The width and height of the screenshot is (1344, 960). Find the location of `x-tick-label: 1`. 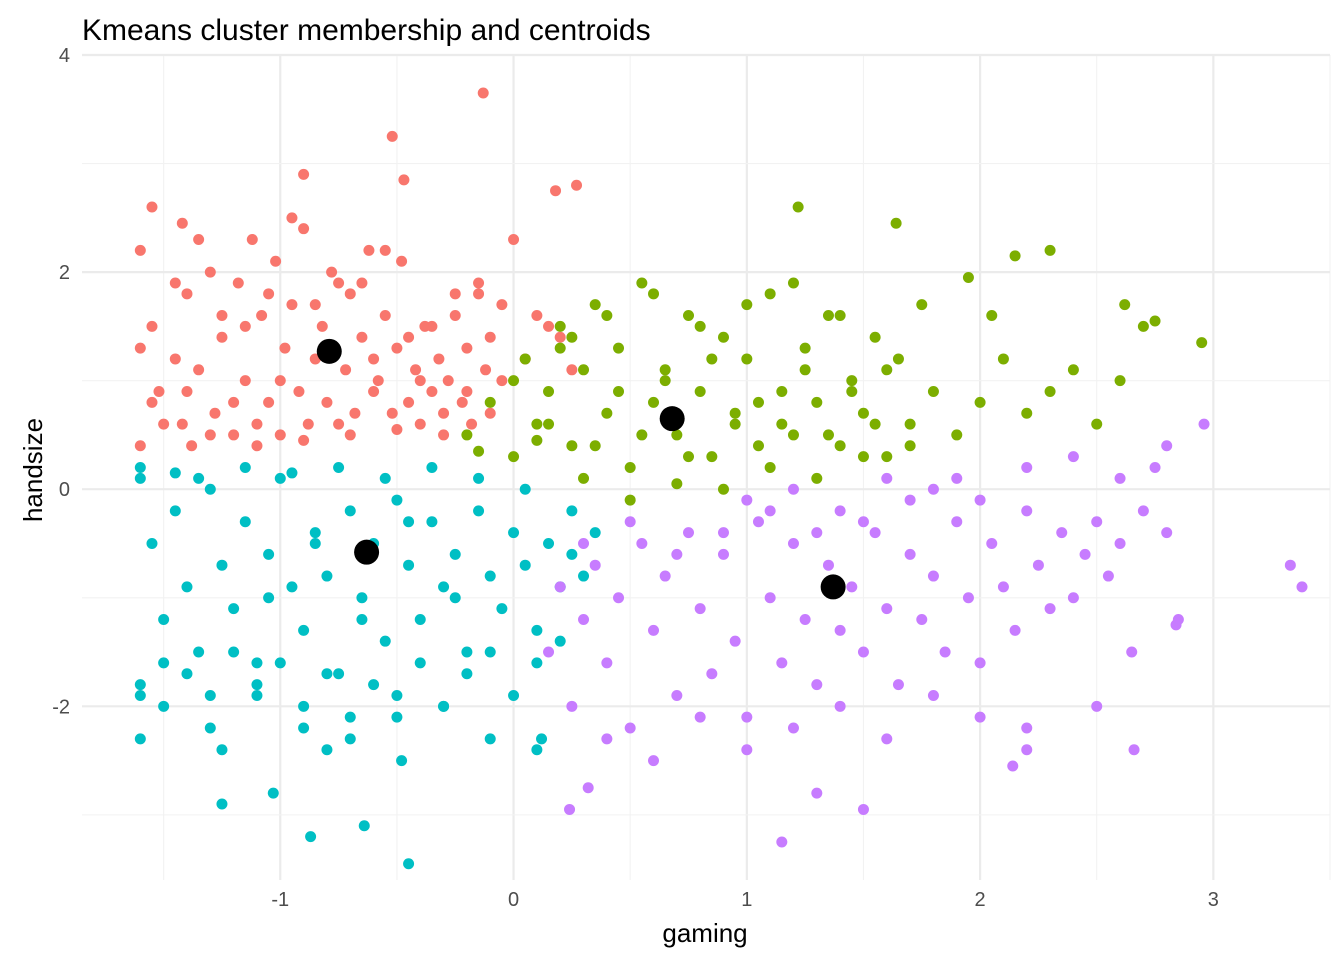

x-tick-label: 1 is located at coordinates (746, 900).